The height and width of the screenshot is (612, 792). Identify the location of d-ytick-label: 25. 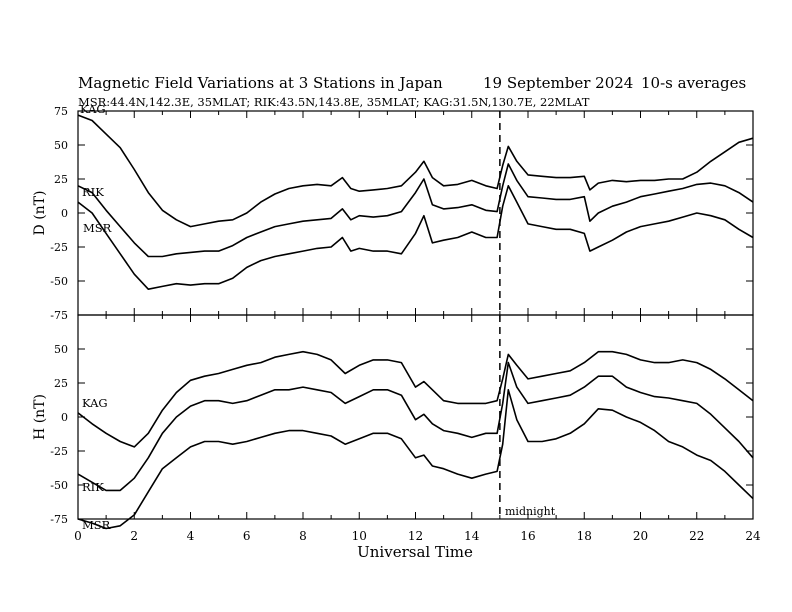
(61, 179).